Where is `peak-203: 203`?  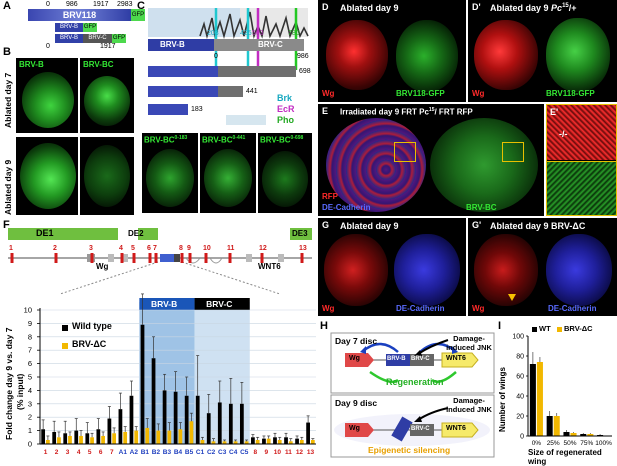
peak-203: 203 is located at coordinates (213, 33).